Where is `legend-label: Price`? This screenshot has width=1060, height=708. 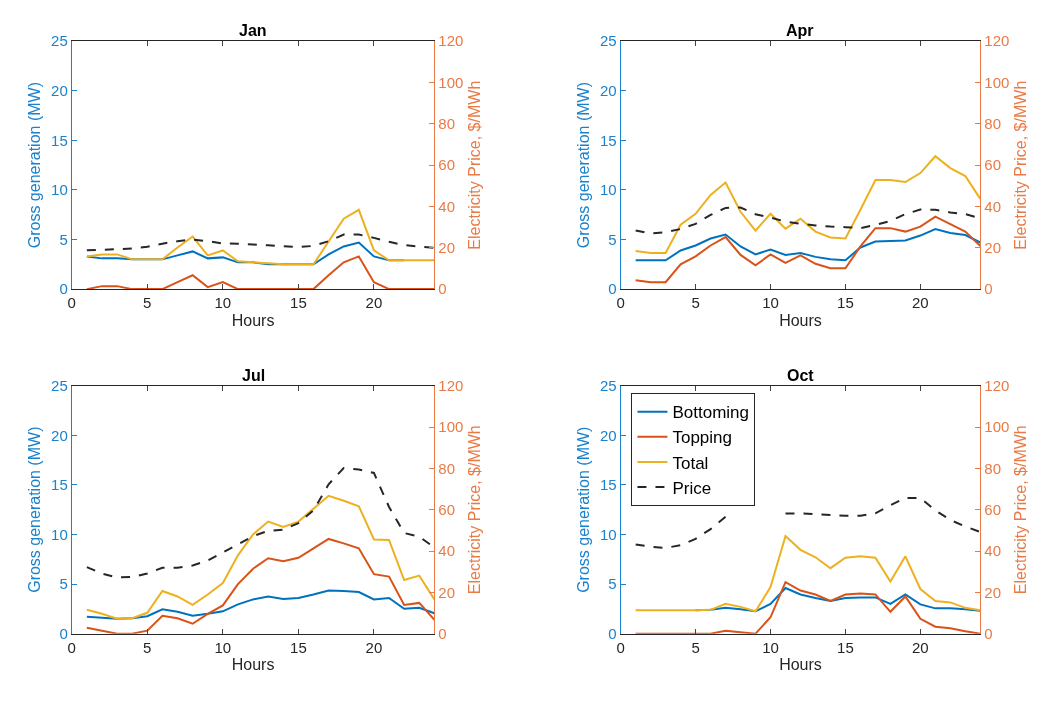 legend-label: Price is located at coordinates (692, 488).